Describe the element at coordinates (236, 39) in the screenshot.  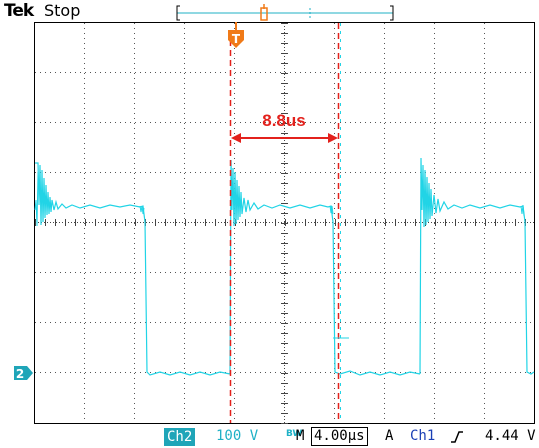
I see `svg-text: T` at that location.